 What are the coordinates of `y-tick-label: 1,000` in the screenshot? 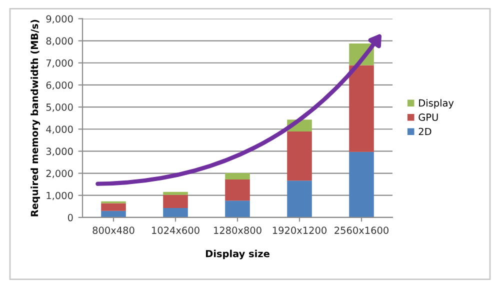 It's located at (59, 196).